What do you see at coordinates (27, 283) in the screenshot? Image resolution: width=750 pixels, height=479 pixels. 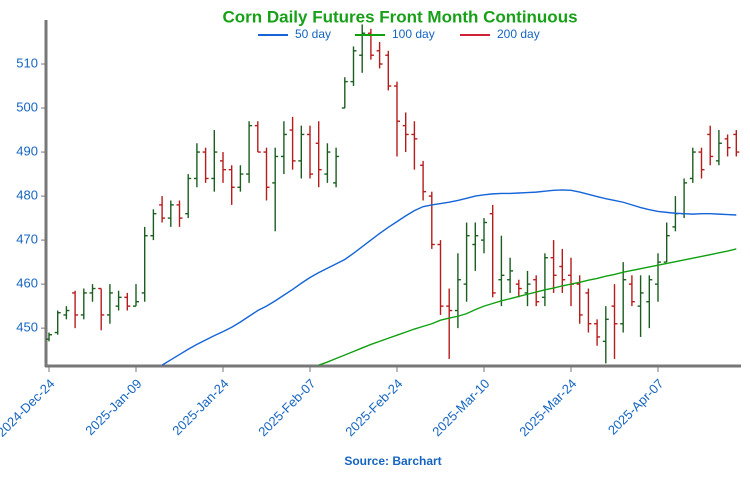 I see `y-tick-label: 460` at bounding box center [27, 283].